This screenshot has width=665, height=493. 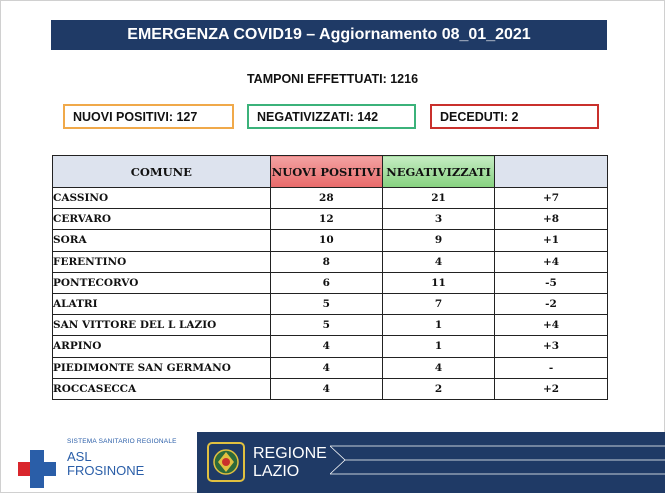 I want to click on table-row: PIEDIMONTE SAN GERMANO 4 4 -, so click(x=330, y=367).